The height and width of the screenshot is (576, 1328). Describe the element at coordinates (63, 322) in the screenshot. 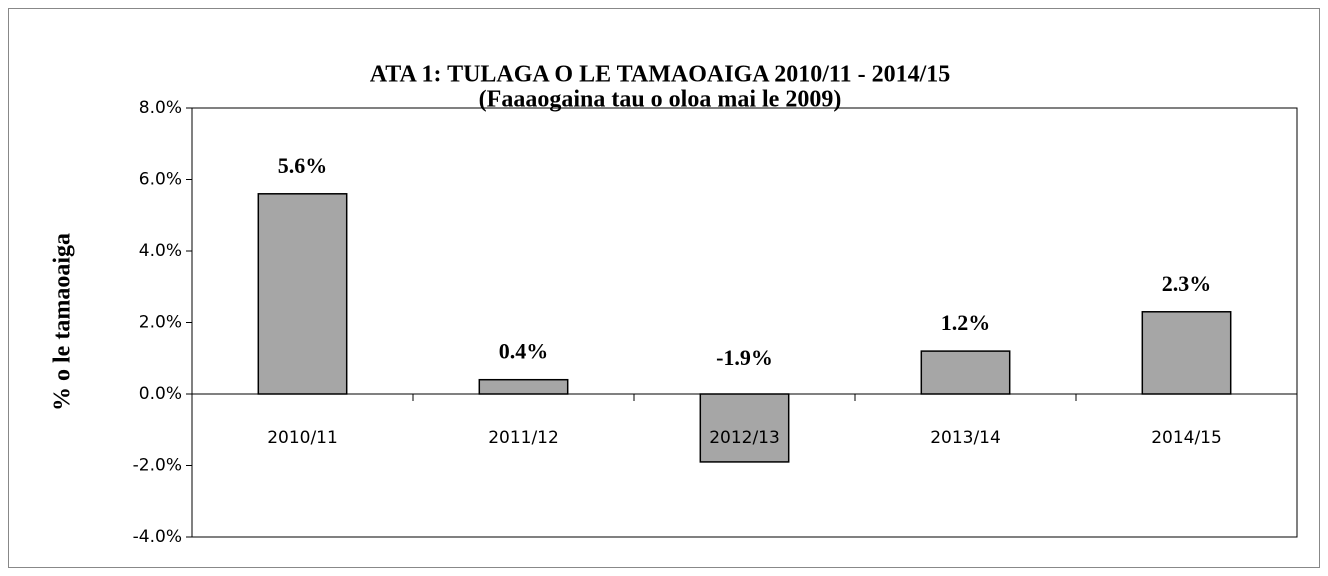

I see `y-axis-label: % o le tamaoaiga` at that location.